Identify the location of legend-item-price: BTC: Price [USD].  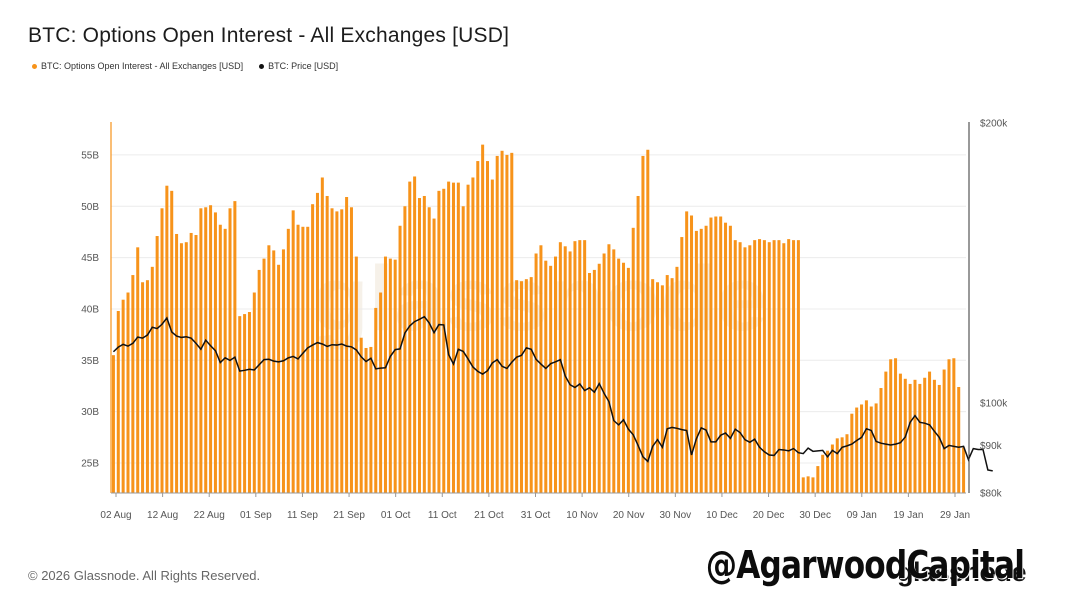
(298, 66).